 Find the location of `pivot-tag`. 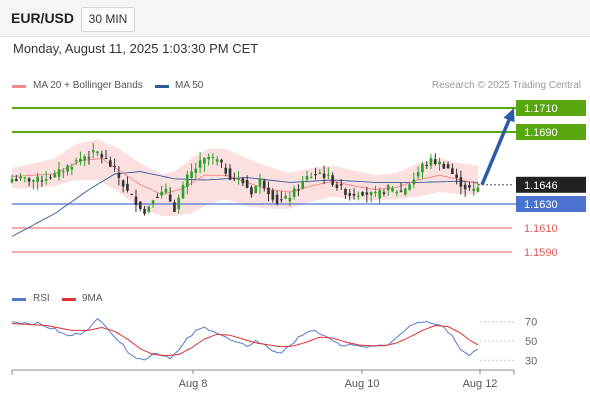

pivot-tag is located at coordinates (551, 204).